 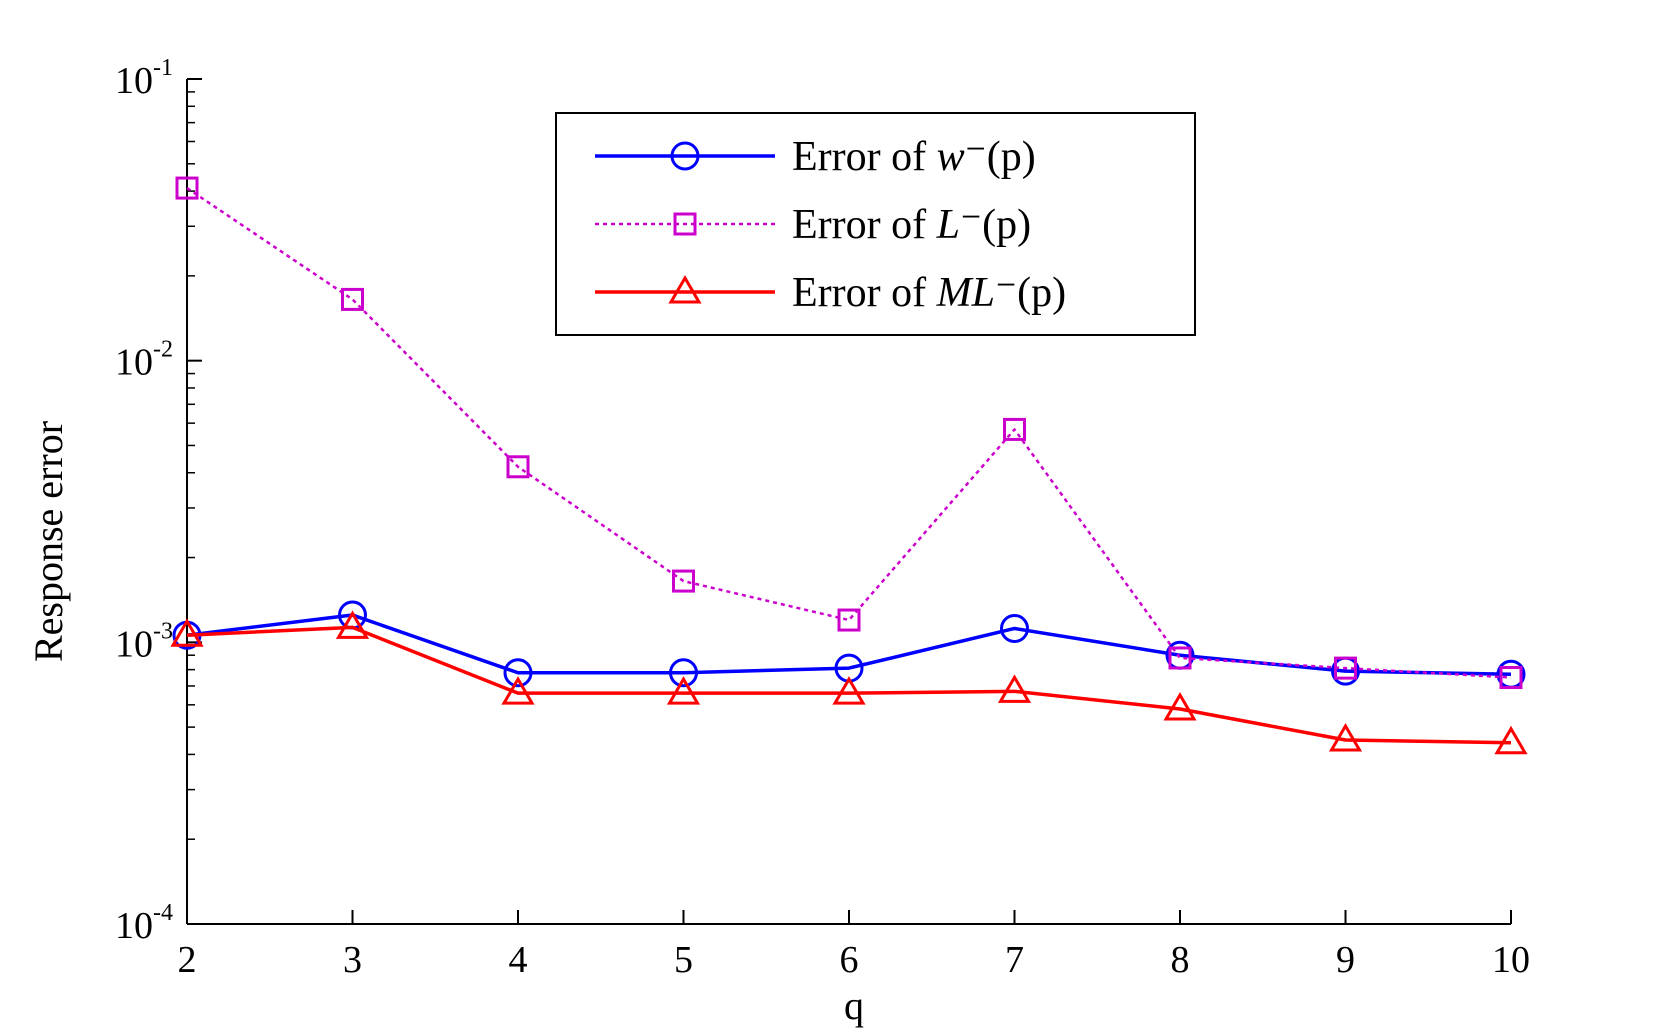 I want to click on y-tick-label: 10⁻³, so click(x=144, y=641).